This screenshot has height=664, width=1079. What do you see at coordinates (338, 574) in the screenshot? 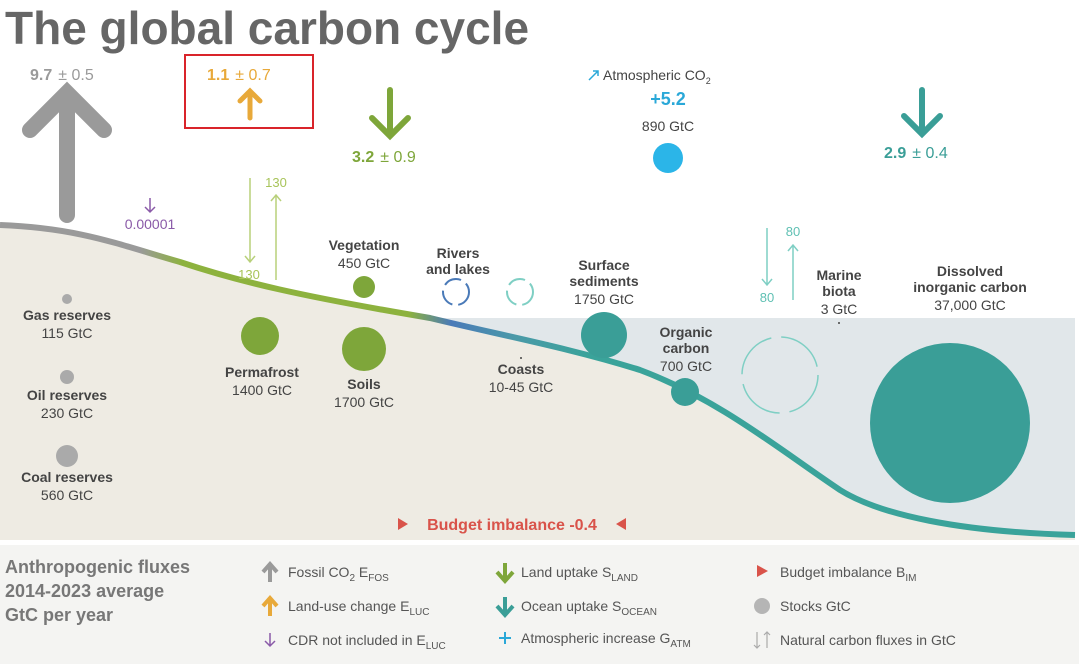
I see `legend-item: Fossil CO2 EFOS` at bounding box center [338, 574].